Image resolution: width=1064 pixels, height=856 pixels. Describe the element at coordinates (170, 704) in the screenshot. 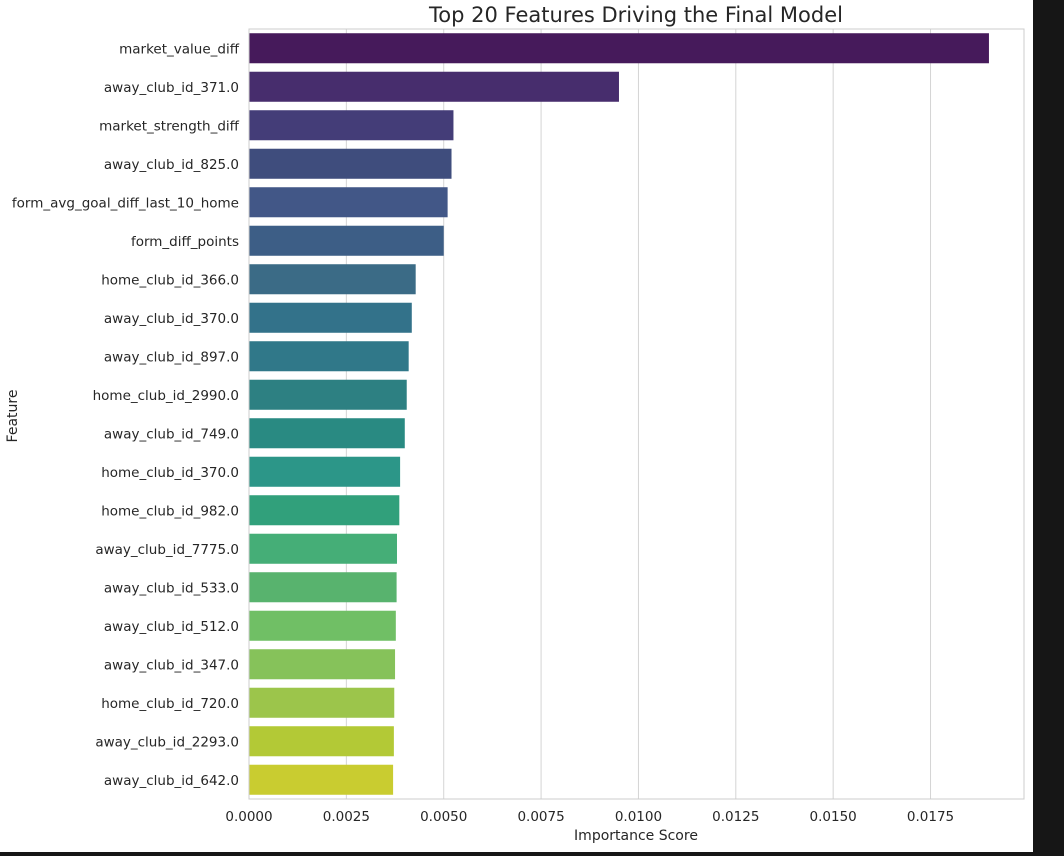

I see `y-tick-label: home_club_id_720.0` at that location.